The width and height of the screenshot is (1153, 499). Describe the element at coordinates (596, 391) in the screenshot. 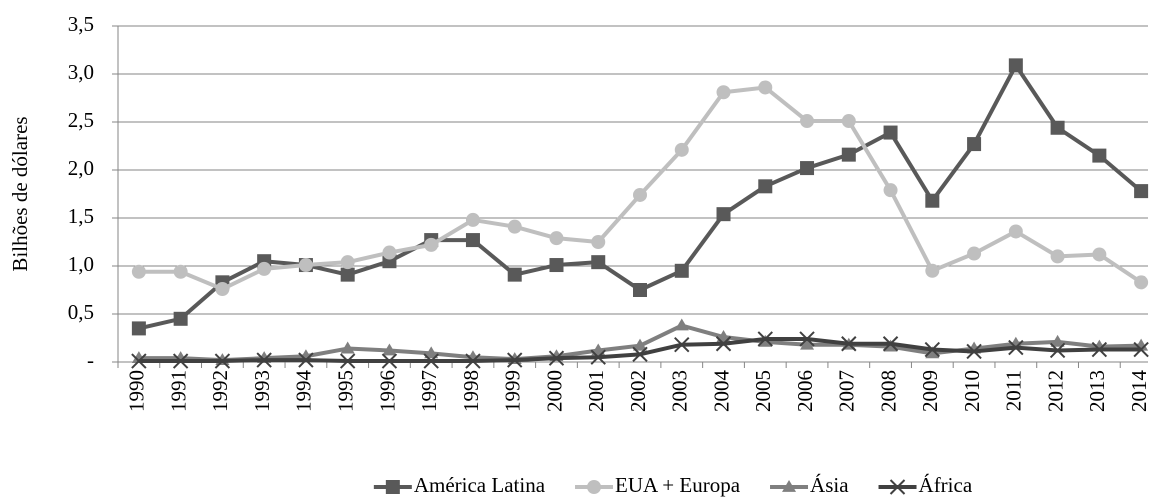

I see `x-tick-label: 2001` at that location.